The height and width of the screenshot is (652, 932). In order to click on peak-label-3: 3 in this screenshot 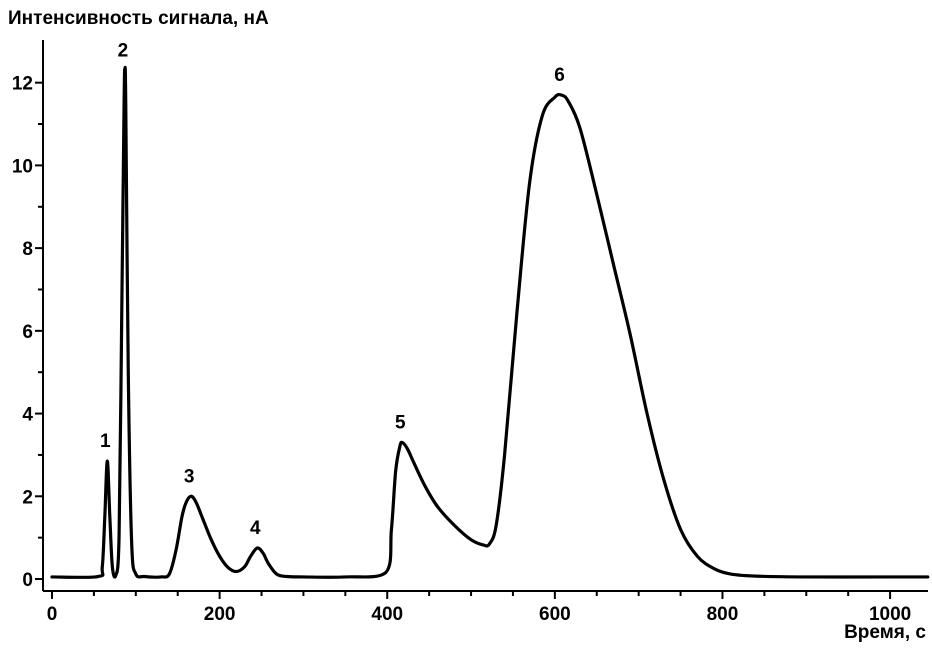, I will do `click(189, 476)`.